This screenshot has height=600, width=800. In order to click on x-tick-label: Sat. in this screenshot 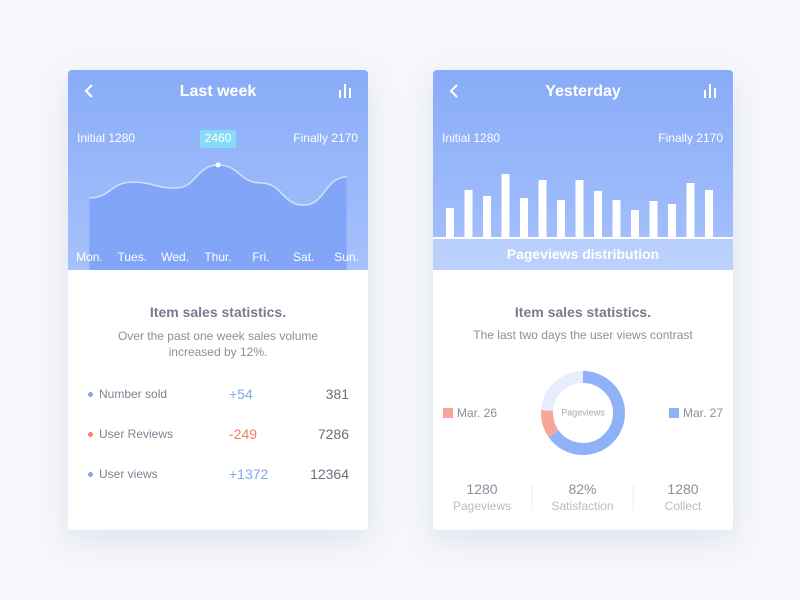, I will do `click(303, 257)`.